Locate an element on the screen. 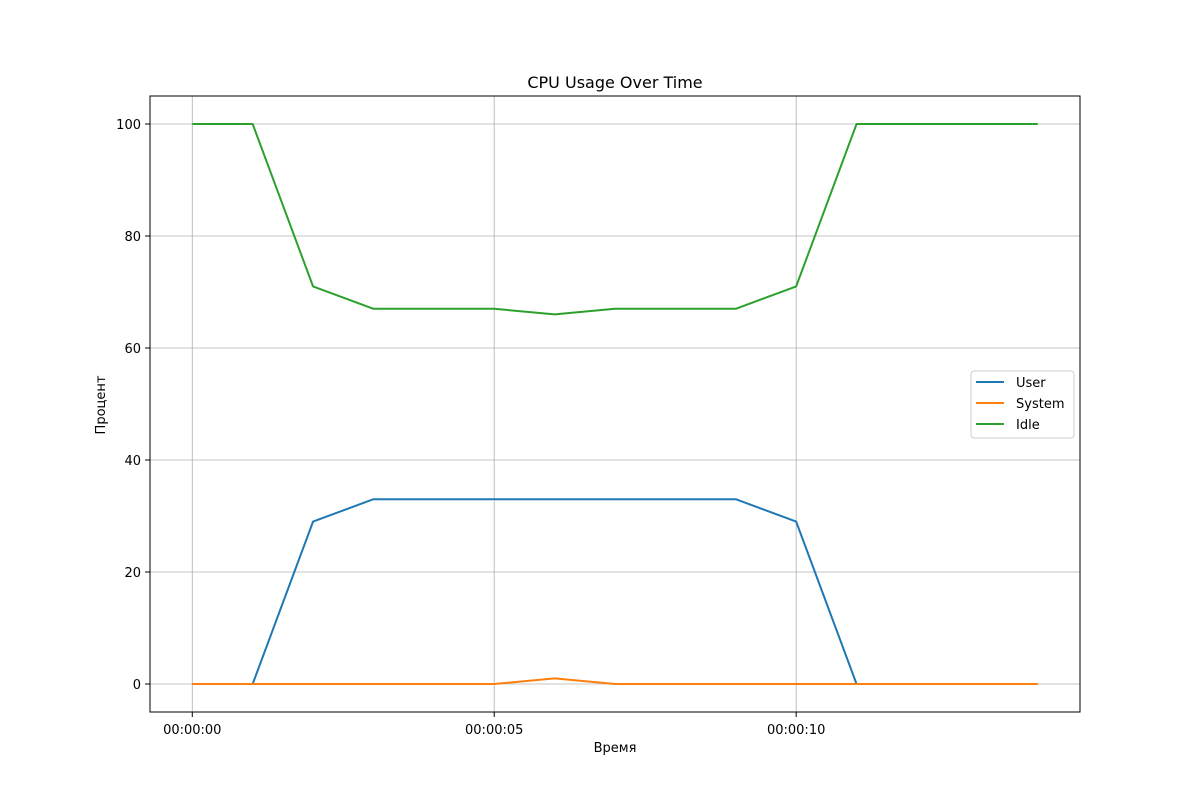 This screenshot has height=800, width=1200. x-axis-title: Время is located at coordinates (615, 748).